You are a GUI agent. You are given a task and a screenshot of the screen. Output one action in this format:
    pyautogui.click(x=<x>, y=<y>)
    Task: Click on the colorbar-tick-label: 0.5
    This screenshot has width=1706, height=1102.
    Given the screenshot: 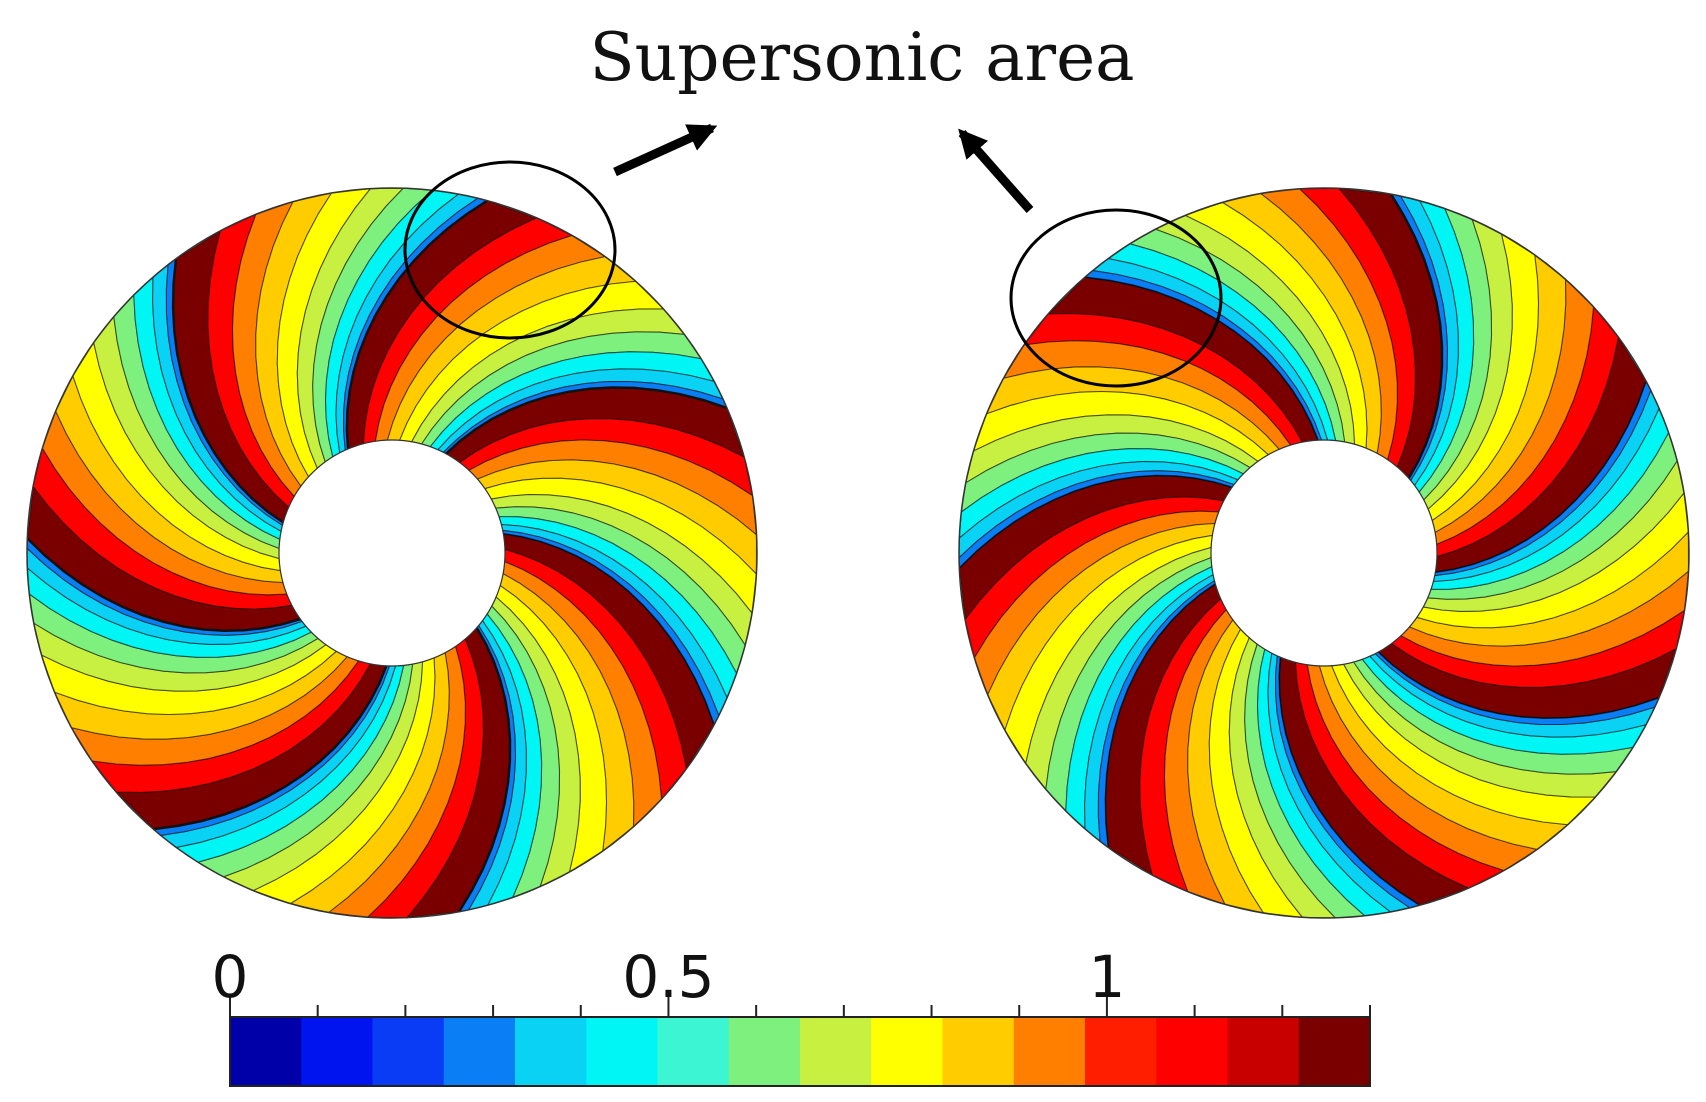 What is the action you would take?
    pyautogui.click(x=668, y=977)
    